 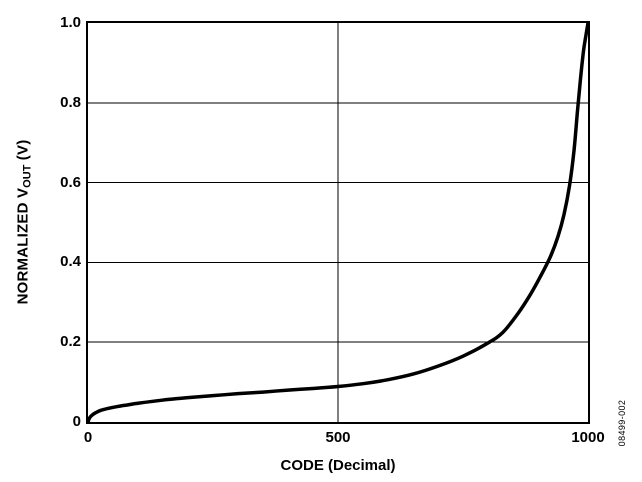 I want to click on y-tick-label-0.8: 0.8, so click(x=70, y=102).